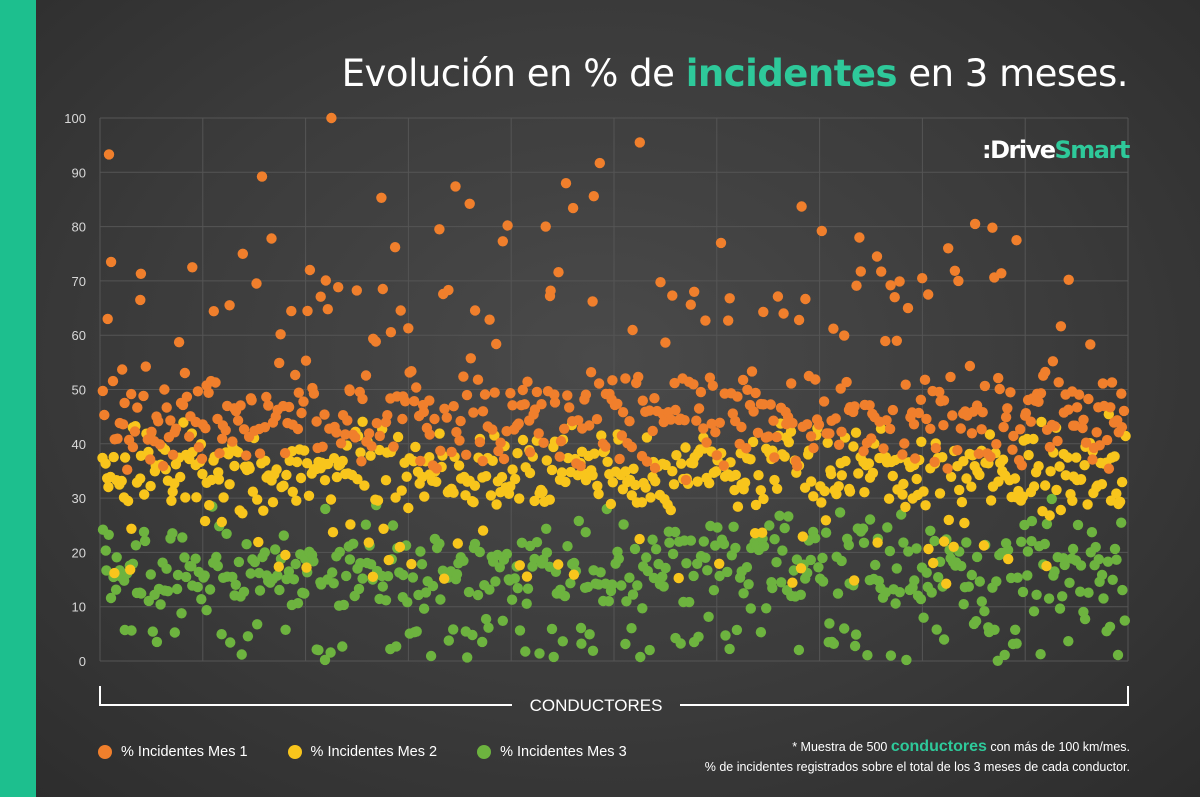 The width and height of the screenshot is (1200, 797). What do you see at coordinates (18, 398) in the screenshot?
I see `accent-bar` at bounding box center [18, 398].